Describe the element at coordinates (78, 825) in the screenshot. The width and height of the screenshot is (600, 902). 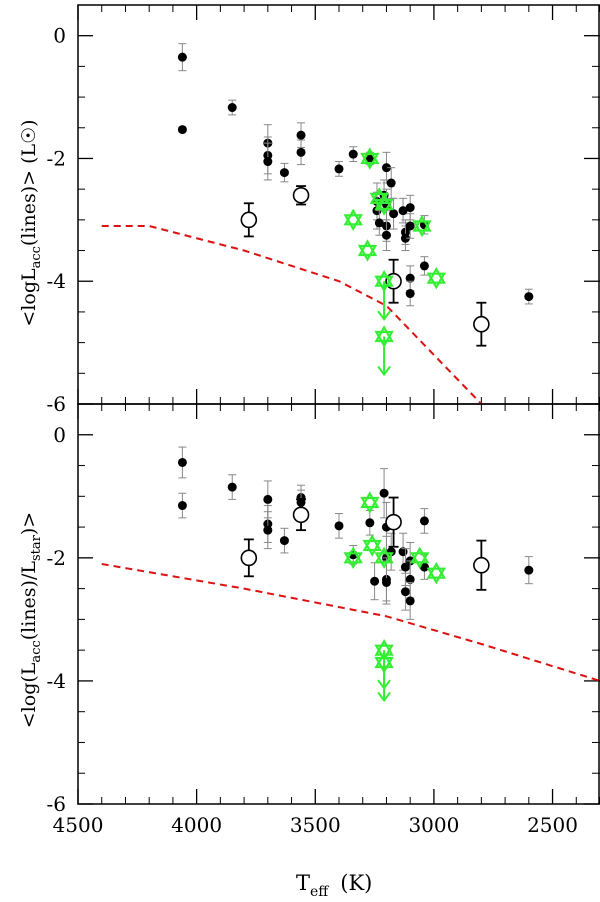
I see `x-tick-label: 4500` at that location.